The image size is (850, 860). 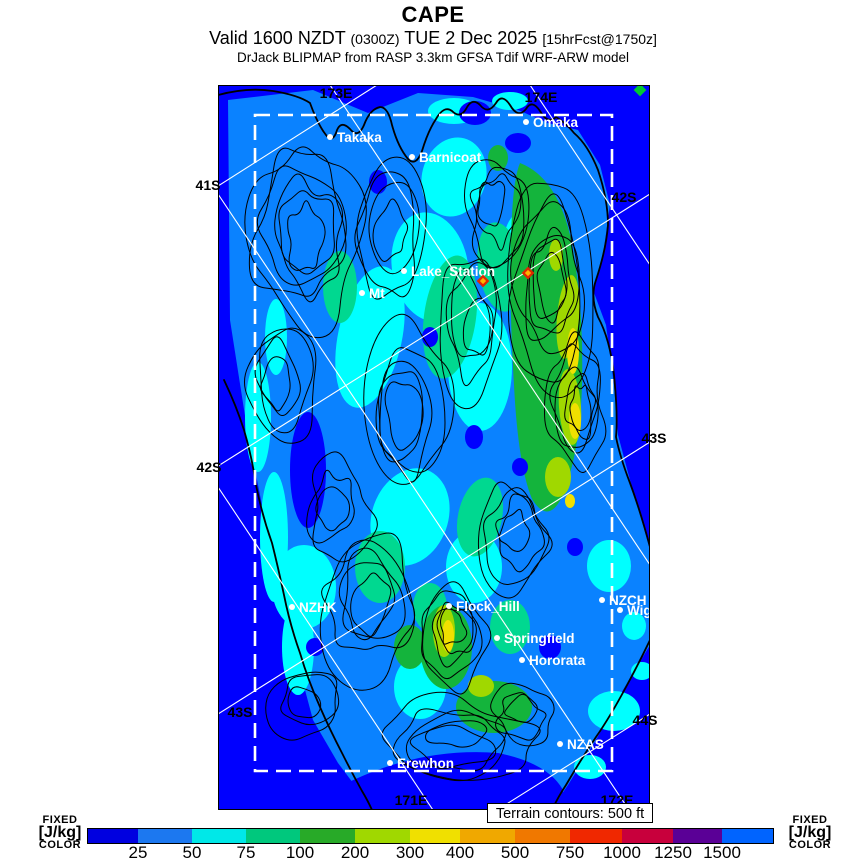 I want to click on colorbar-tick-75: 75, so click(x=246, y=851).